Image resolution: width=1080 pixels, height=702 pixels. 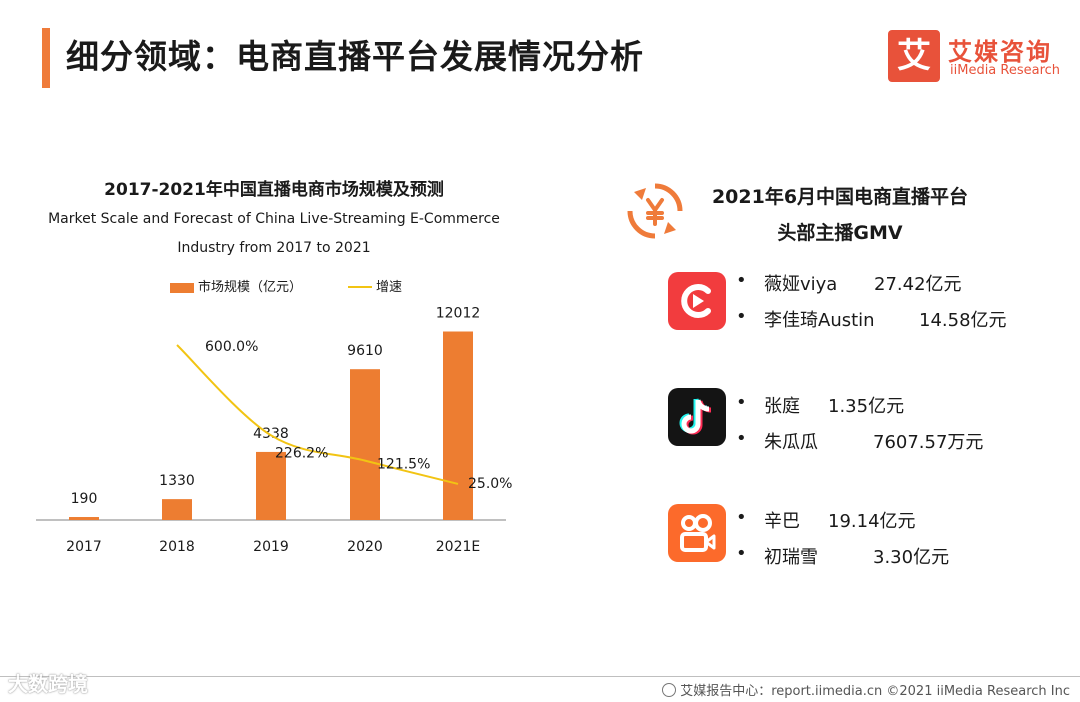 What do you see at coordinates (791, 557) in the screenshot?
I see `anchor-name: 初瑞雪` at bounding box center [791, 557].